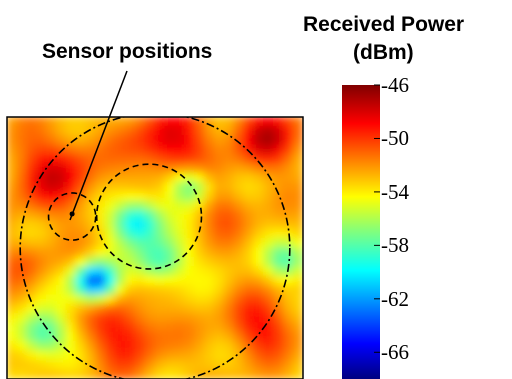  What do you see at coordinates (395, 298) in the screenshot?
I see `colorbar-tick-label: -62` at bounding box center [395, 298].